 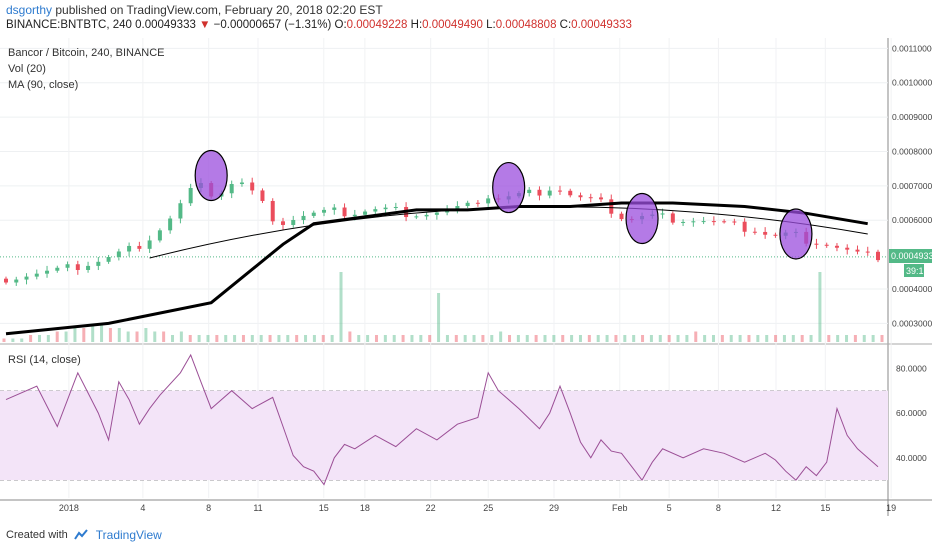 I want to click on down-arrow-icon: ▼, so click(x=205, y=25).